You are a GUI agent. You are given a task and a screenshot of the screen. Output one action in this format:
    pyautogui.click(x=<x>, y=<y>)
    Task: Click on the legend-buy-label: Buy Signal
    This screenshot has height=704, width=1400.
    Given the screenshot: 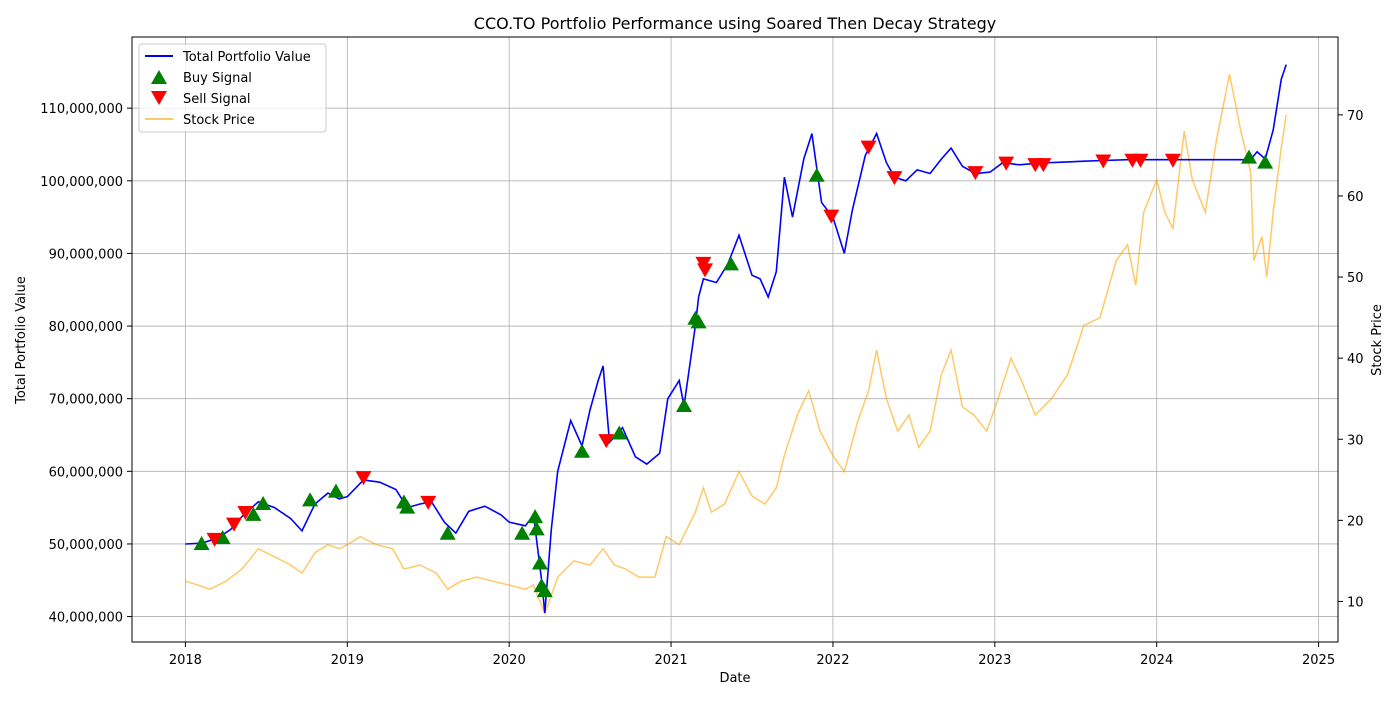 What is the action you would take?
    pyautogui.click(x=217, y=78)
    